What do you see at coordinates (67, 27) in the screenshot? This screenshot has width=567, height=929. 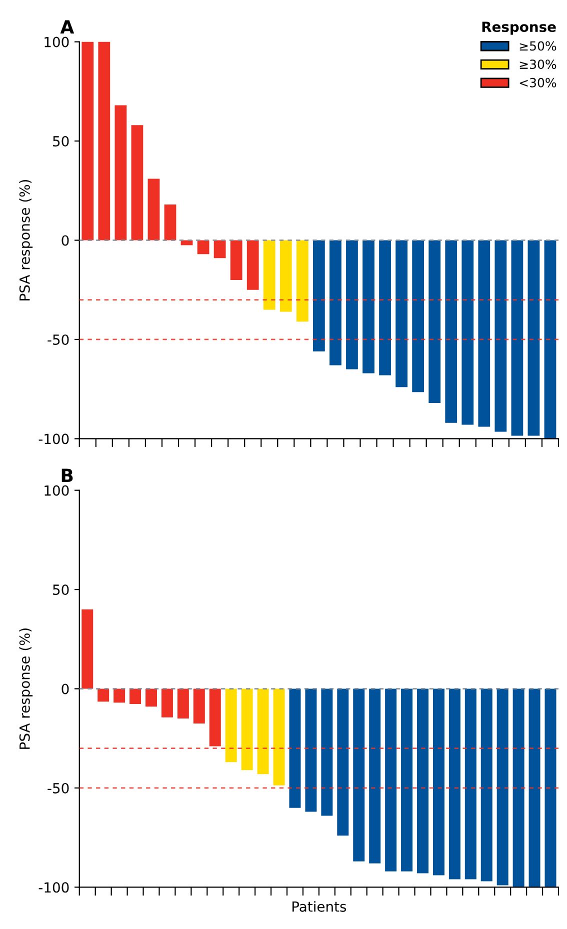 I see `chart-title: A` at bounding box center [67, 27].